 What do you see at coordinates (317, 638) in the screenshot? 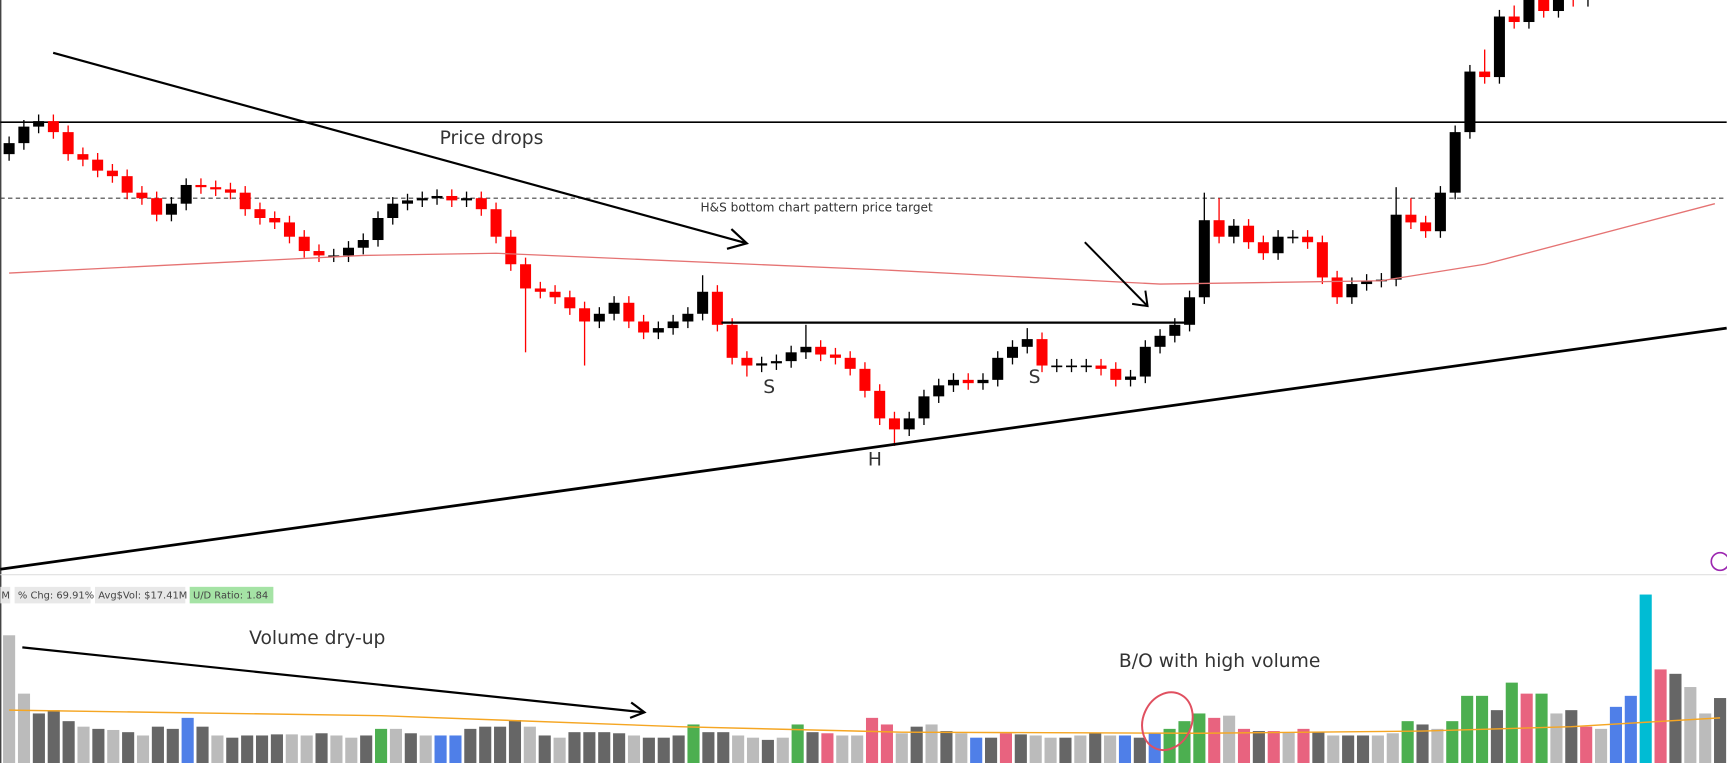
I see `annotation: Volume dry-up` at bounding box center [317, 638].